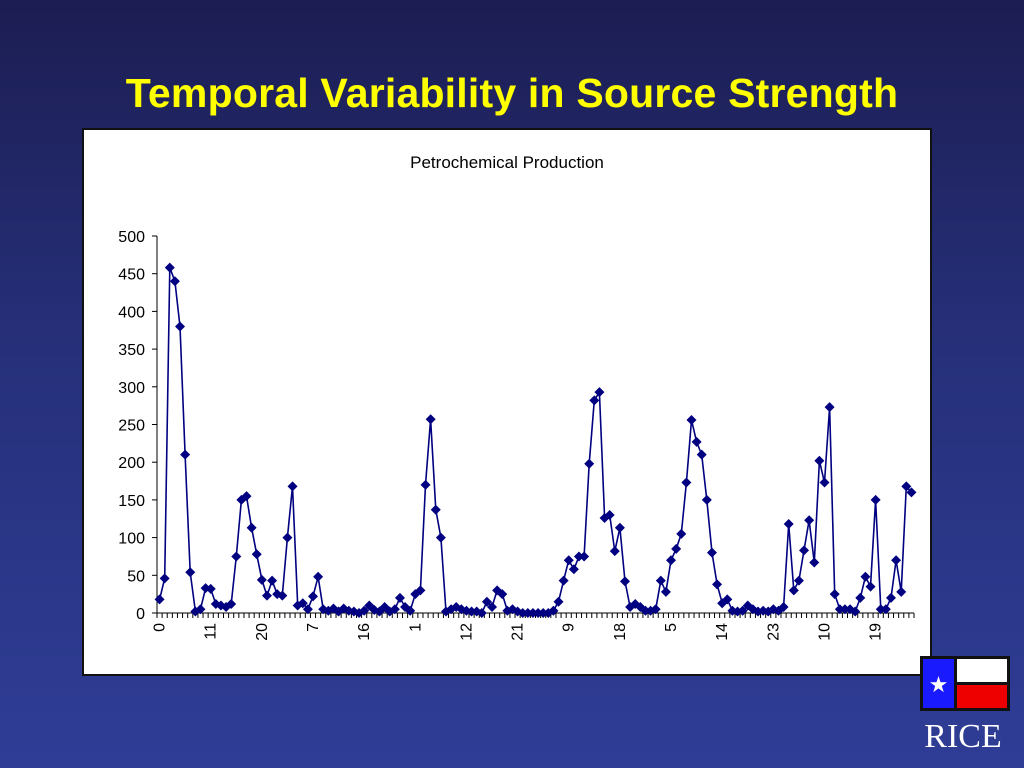  Describe the element at coordinates (131, 237) in the screenshot. I see `y-tick-label: 500` at that location.